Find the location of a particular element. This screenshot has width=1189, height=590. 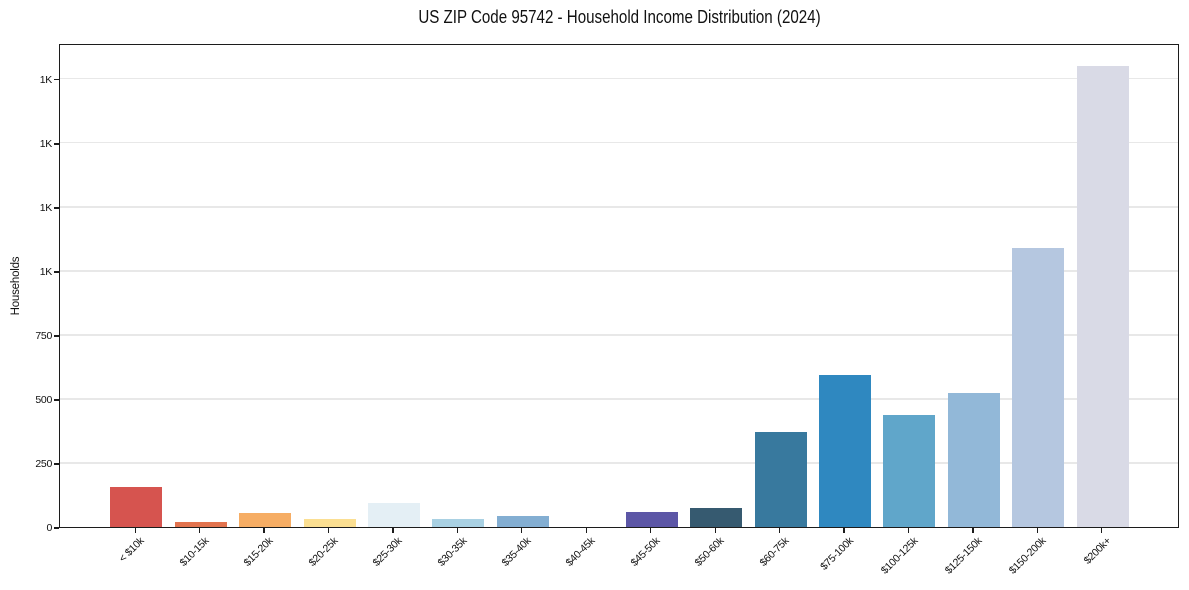

bar-200k is located at coordinates (1102, 296).